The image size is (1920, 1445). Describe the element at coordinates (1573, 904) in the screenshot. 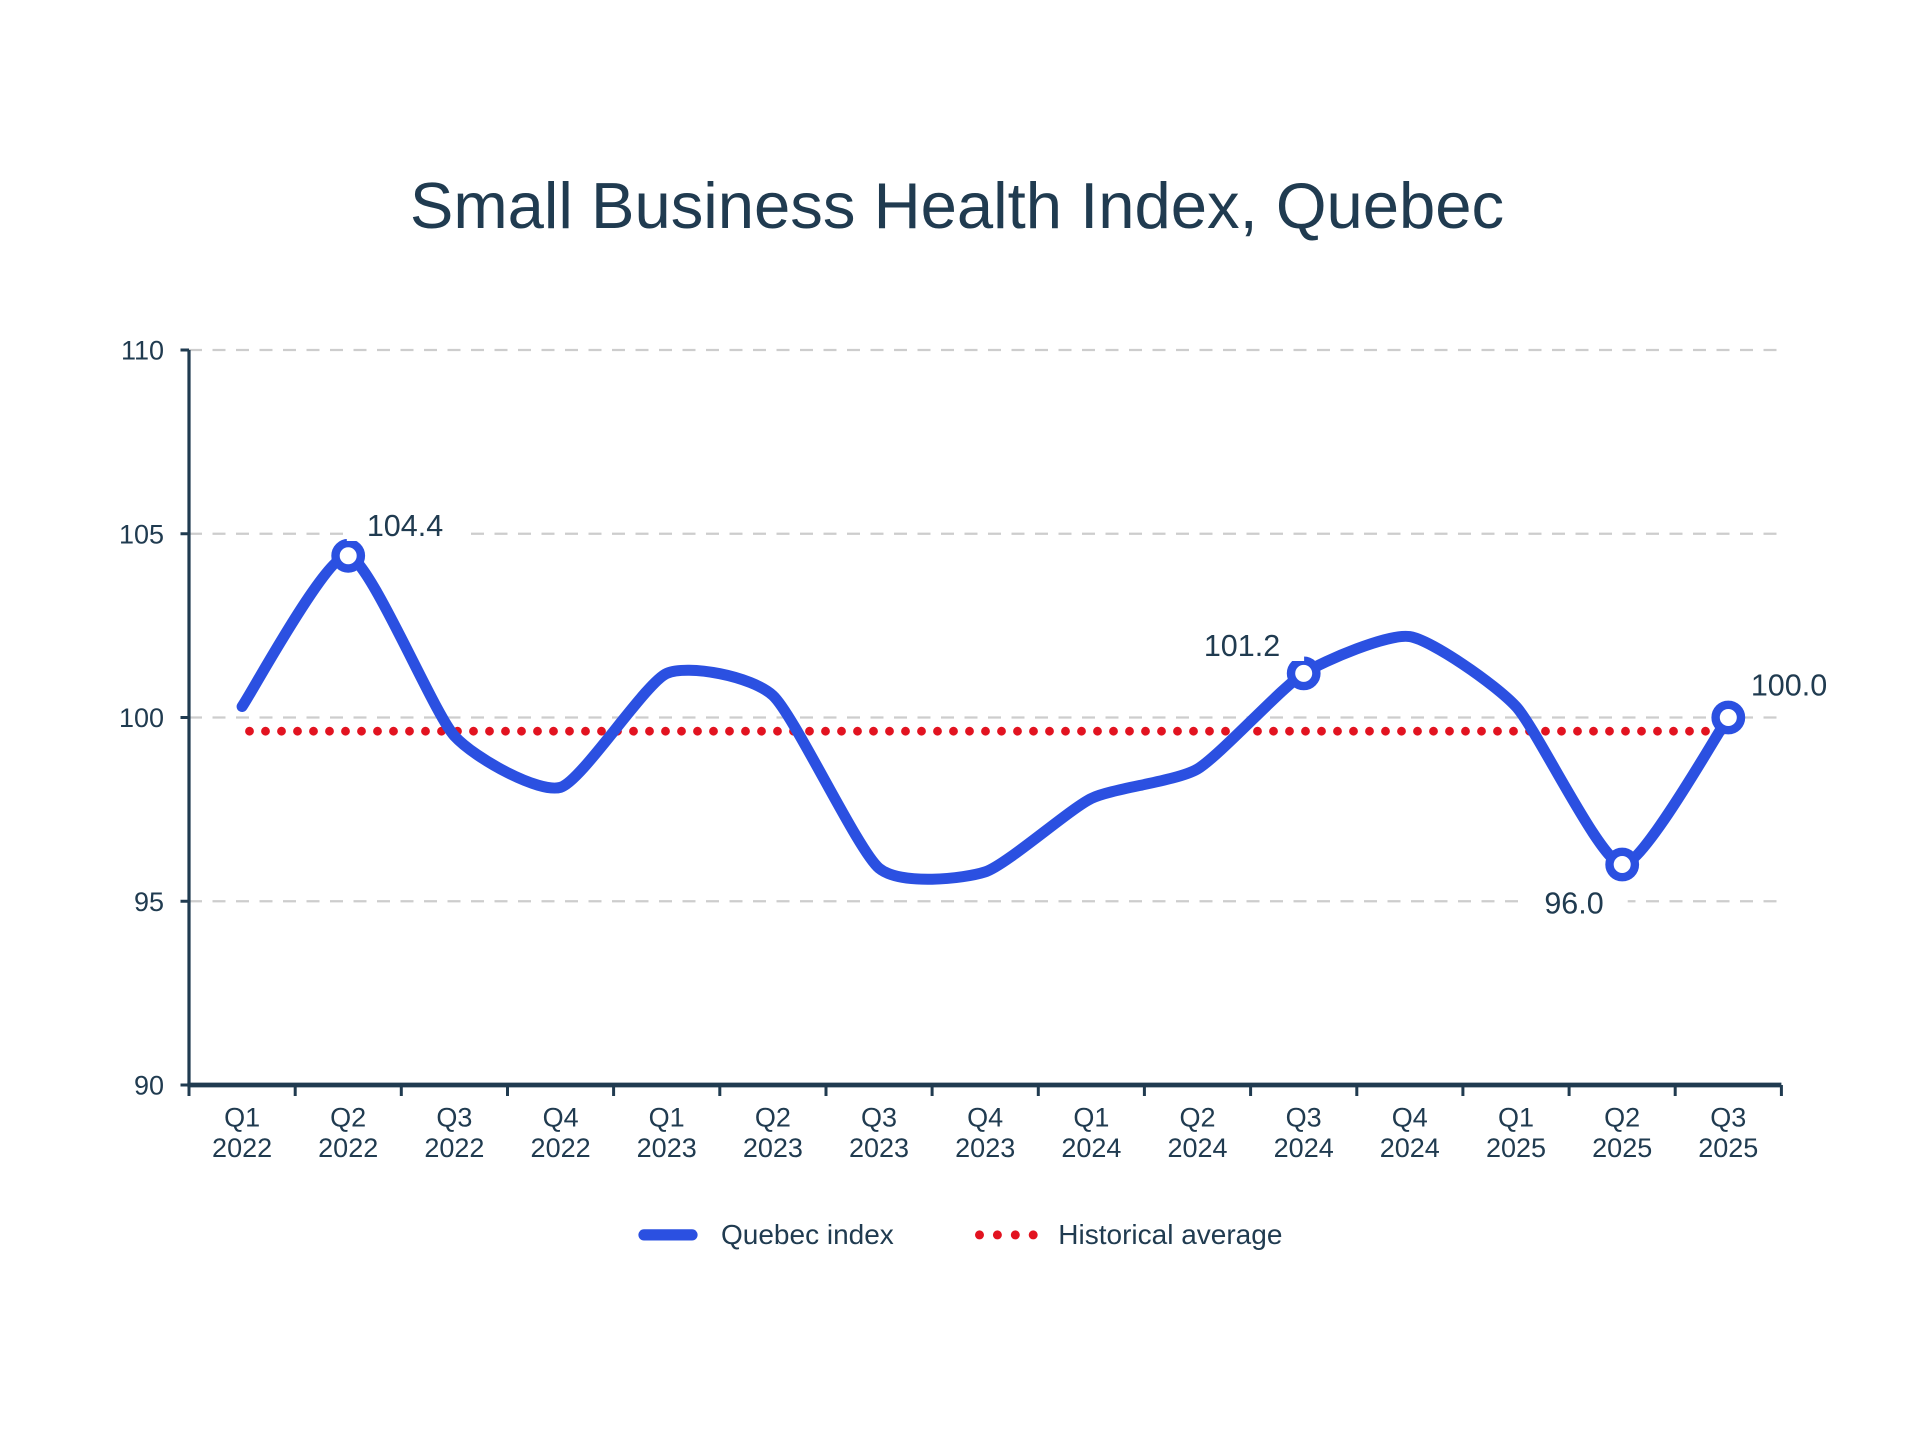

I see `svg-text: 96.0` at that location.